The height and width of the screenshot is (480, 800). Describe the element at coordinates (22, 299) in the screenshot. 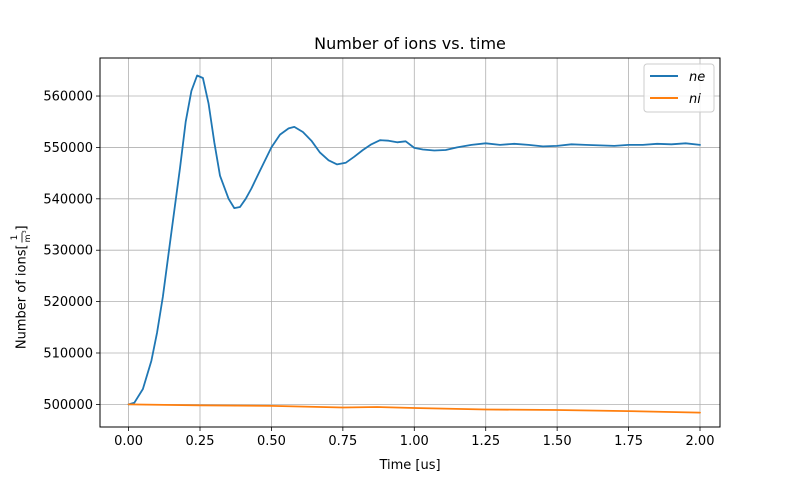

I see `y-axis-label-text: Number of ions` at that location.